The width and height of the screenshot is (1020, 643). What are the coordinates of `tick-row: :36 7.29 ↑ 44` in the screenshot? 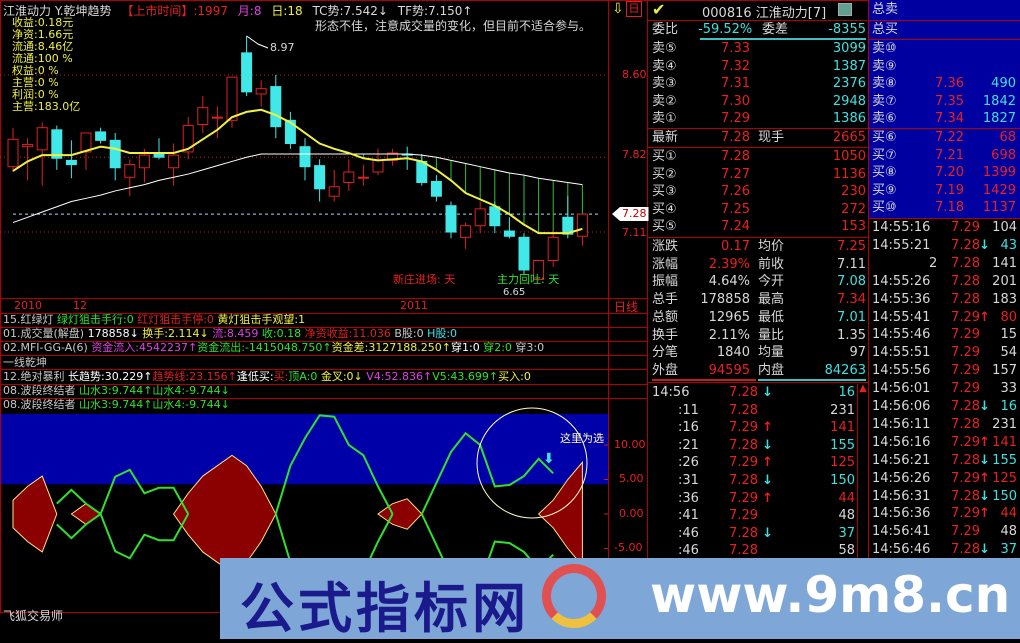 It's located at (753, 498).